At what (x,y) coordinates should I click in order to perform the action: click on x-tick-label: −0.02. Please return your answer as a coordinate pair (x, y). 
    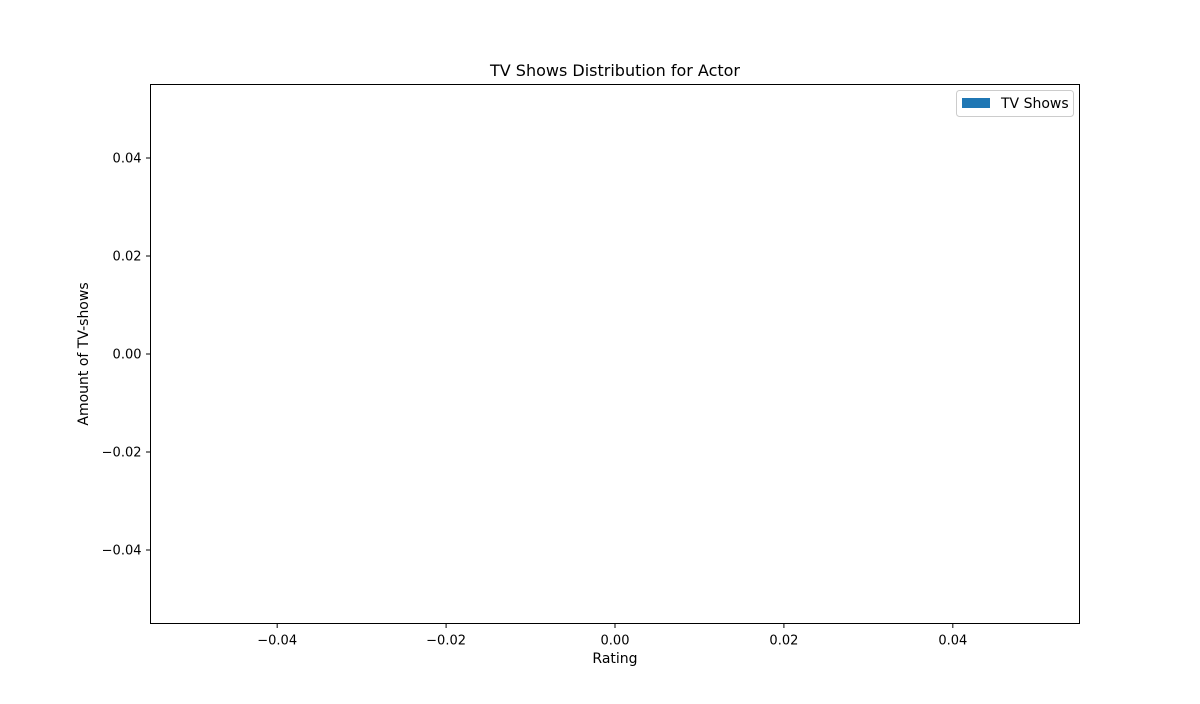
    Looking at the image, I should click on (446, 641).